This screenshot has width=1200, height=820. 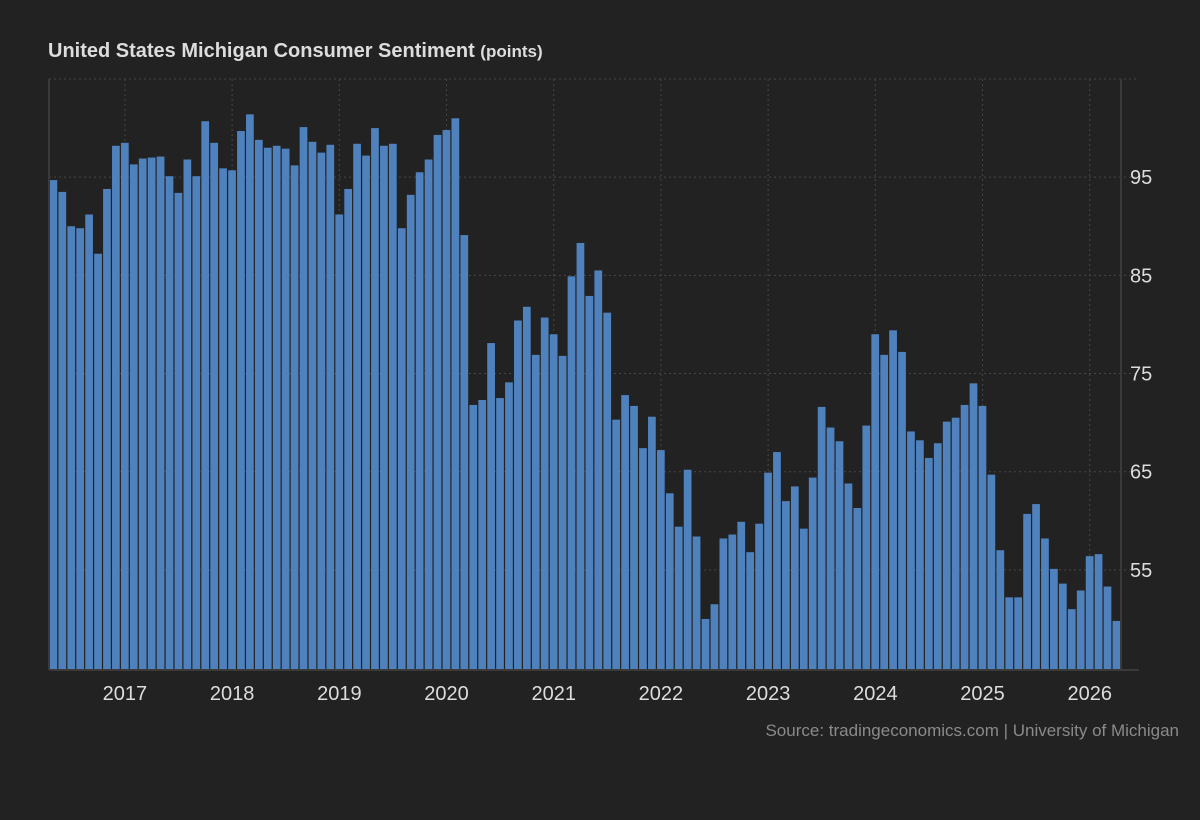 I want to click on x-tick-label: 2021, so click(x=553, y=694).